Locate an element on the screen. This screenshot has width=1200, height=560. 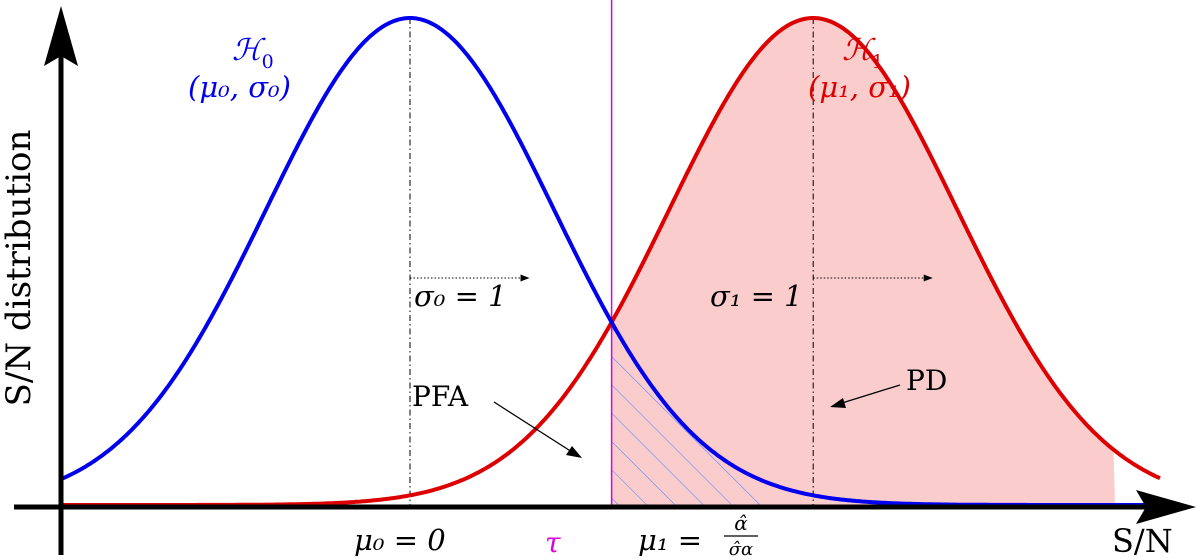
pd-label: PD is located at coordinates (926, 380).